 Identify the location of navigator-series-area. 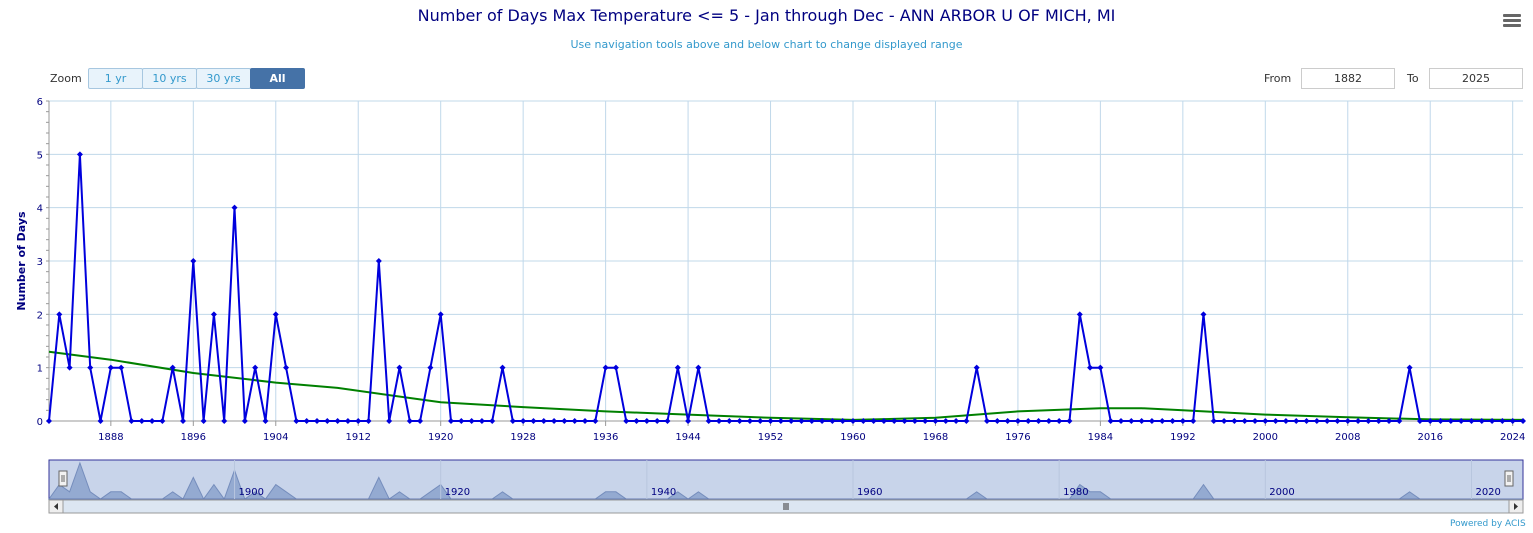
(785, 481).